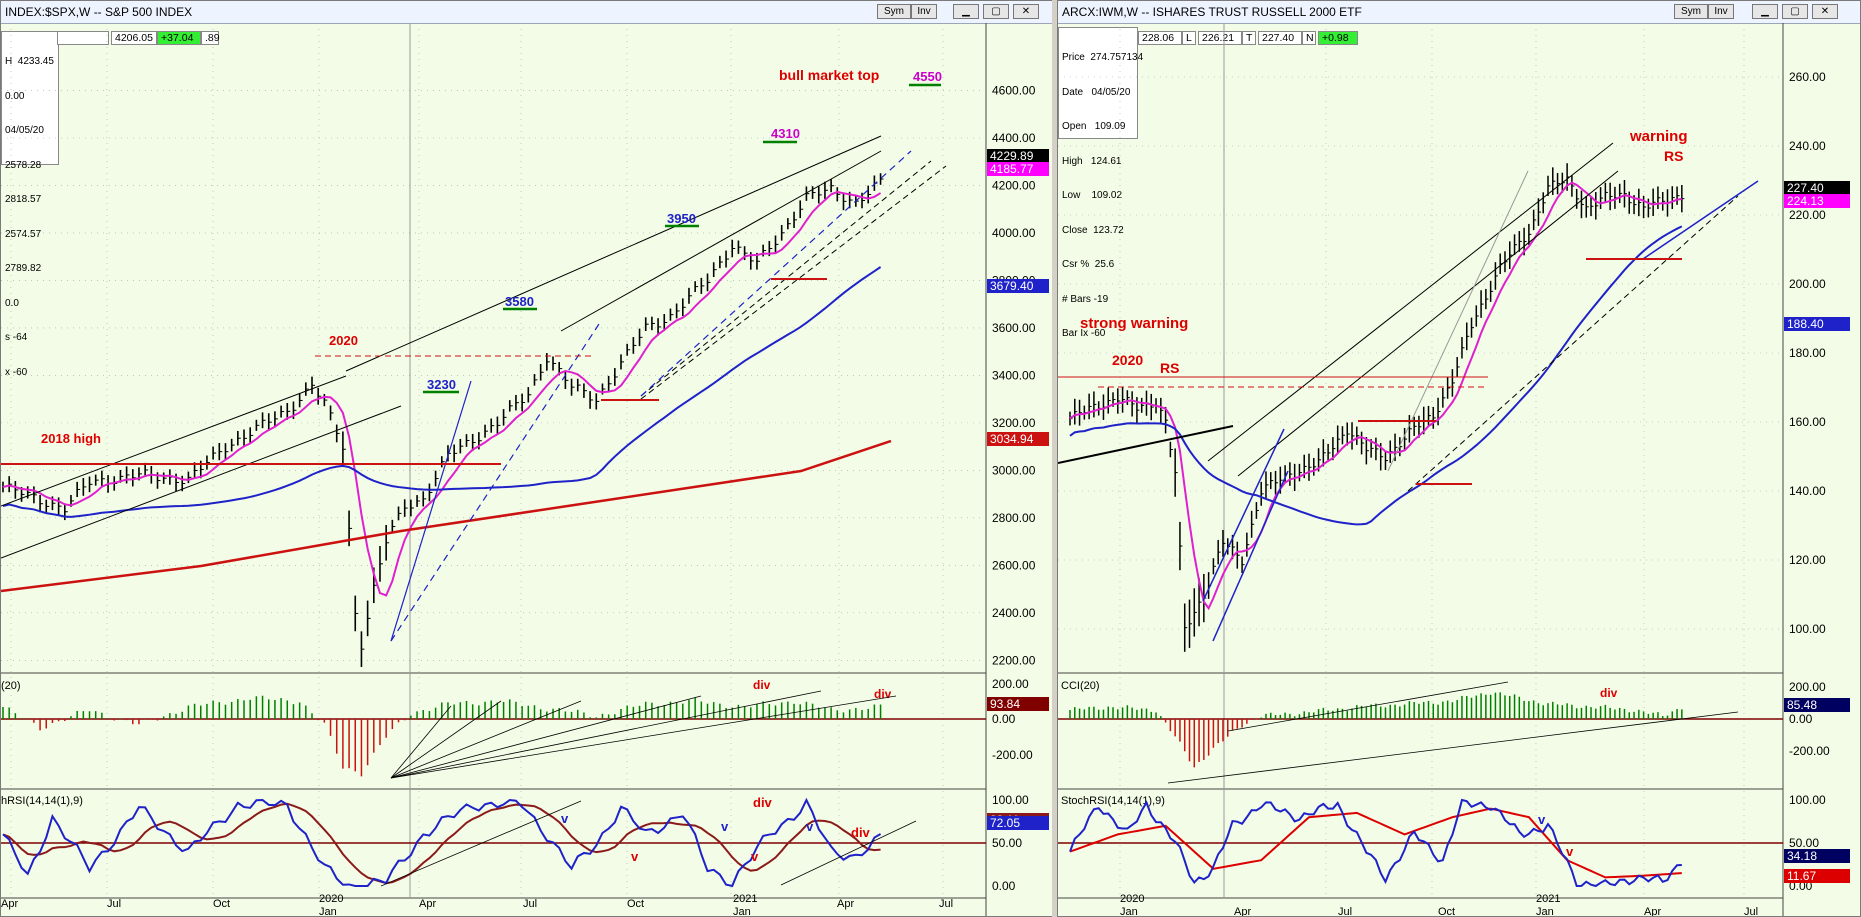 The image size is (1861, 917). What do you see at coordinates (1092, 195) in the screenshot?
I see `iwm-info-line: Low 109.02` at bounding box center [1092, 195].